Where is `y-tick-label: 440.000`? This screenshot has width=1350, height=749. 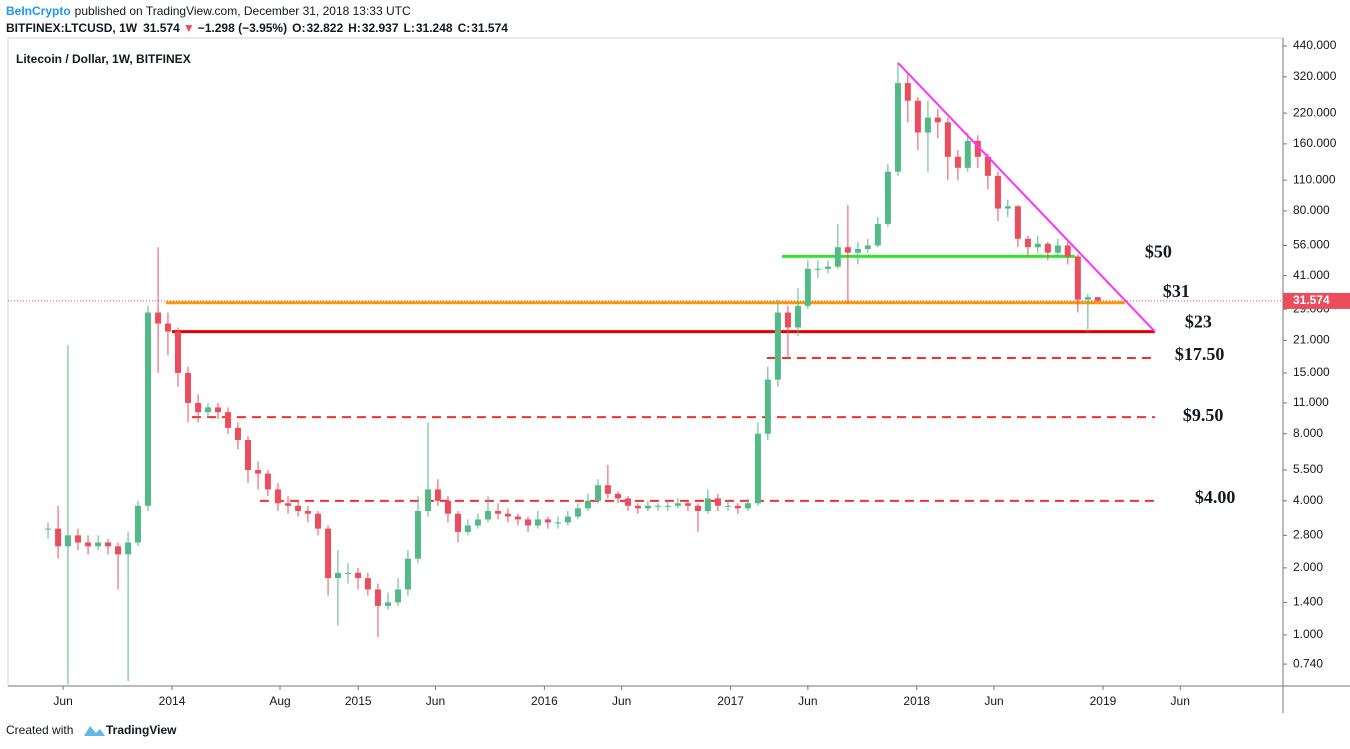 y-tick-label: 440.000 is located at coordinates (1315, 45).